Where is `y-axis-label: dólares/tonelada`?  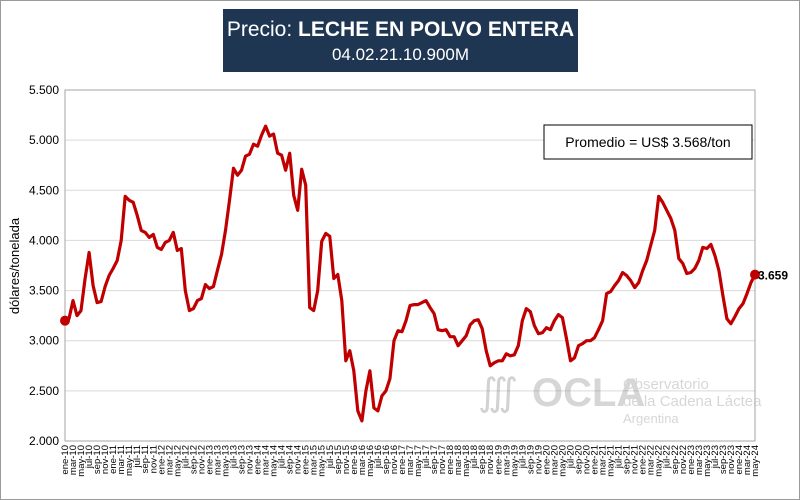 y-axis-label: dólares/tonelada is located at coordinates (14, 265).